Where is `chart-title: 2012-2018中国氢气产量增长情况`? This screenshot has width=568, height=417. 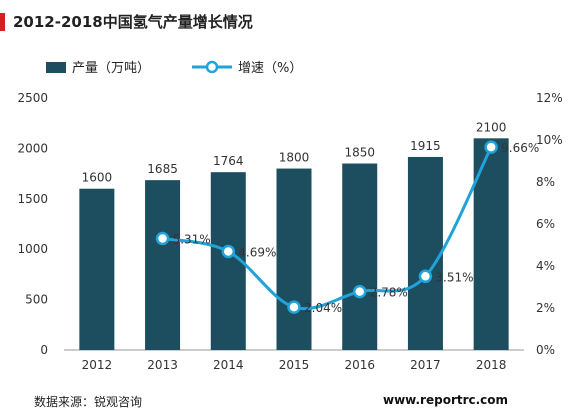 chart-title: 2012-2018中国氢气产量增长情况 is located at coordinates (133, 22).